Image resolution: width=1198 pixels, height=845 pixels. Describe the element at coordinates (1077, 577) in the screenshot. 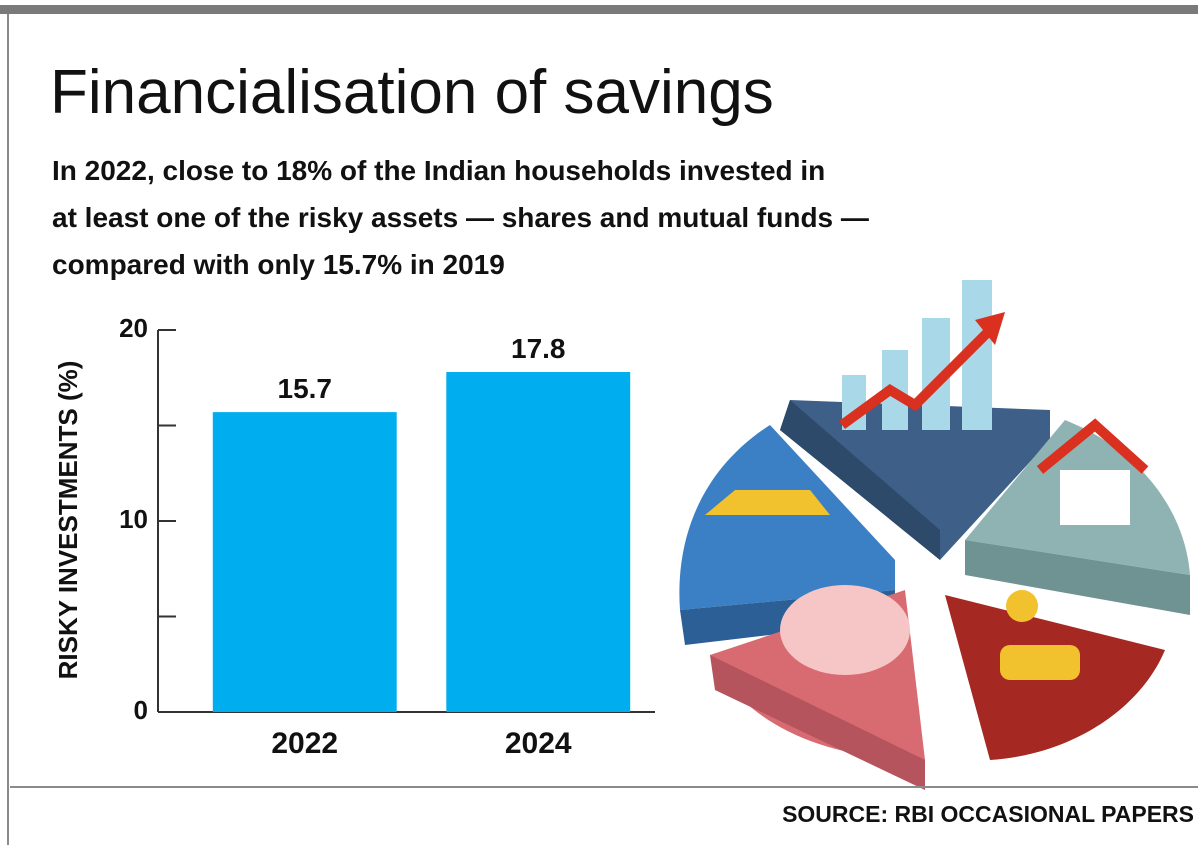

I see `wedge-right-side` at that location.